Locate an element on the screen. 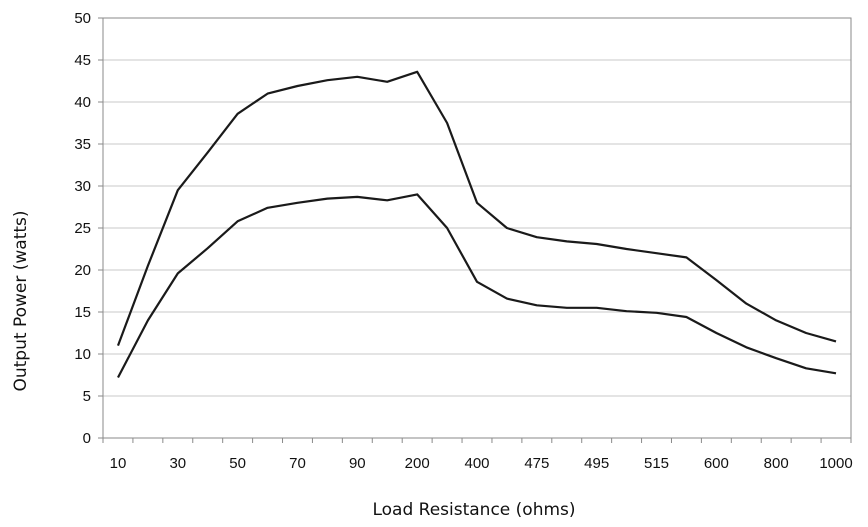 Image resolution: width=868 pixels, height=527 pixels. y-axis: 0 5 10 15 20 25 30 35 40 45 50 is located at coordinates (88, 228).